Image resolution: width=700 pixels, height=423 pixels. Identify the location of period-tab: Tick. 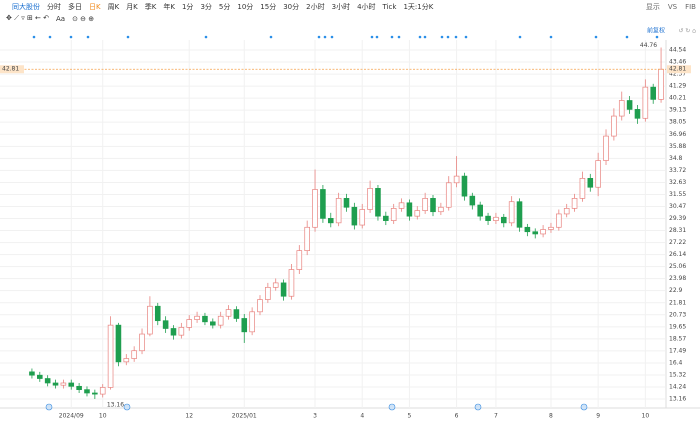
(389, 6).